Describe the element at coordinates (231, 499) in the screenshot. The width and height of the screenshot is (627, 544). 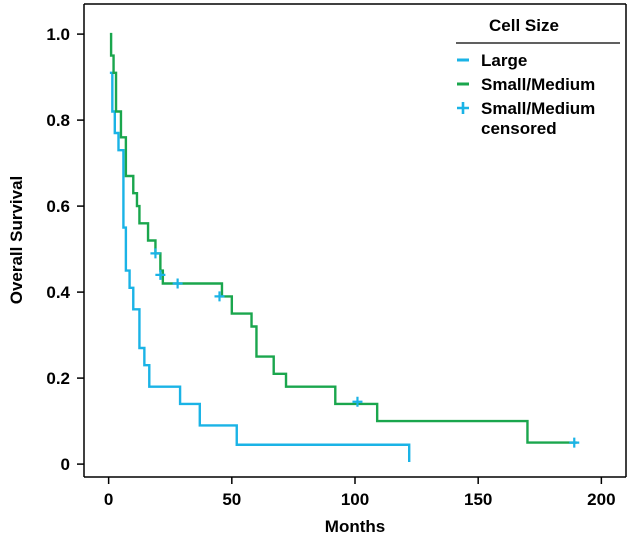
I see `x-tick-label: 50` at that location.